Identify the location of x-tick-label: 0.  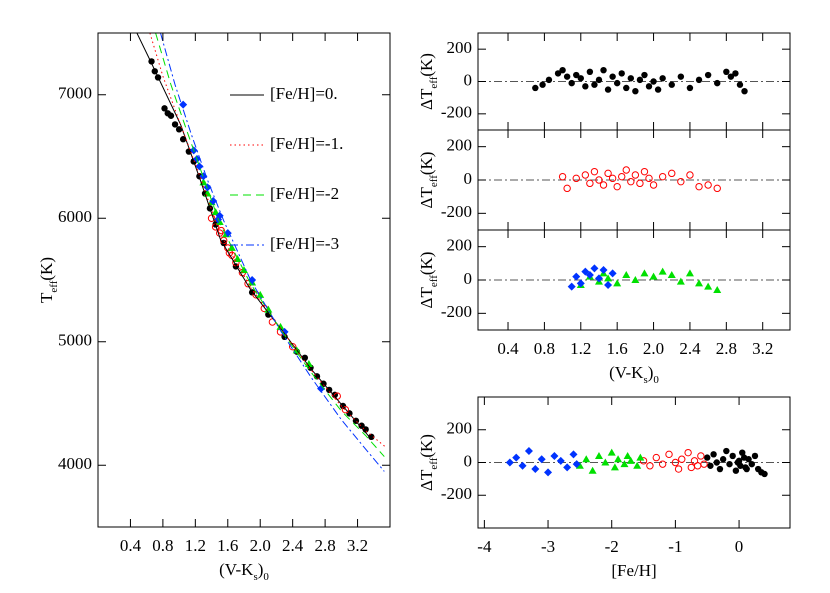
(739, 546).